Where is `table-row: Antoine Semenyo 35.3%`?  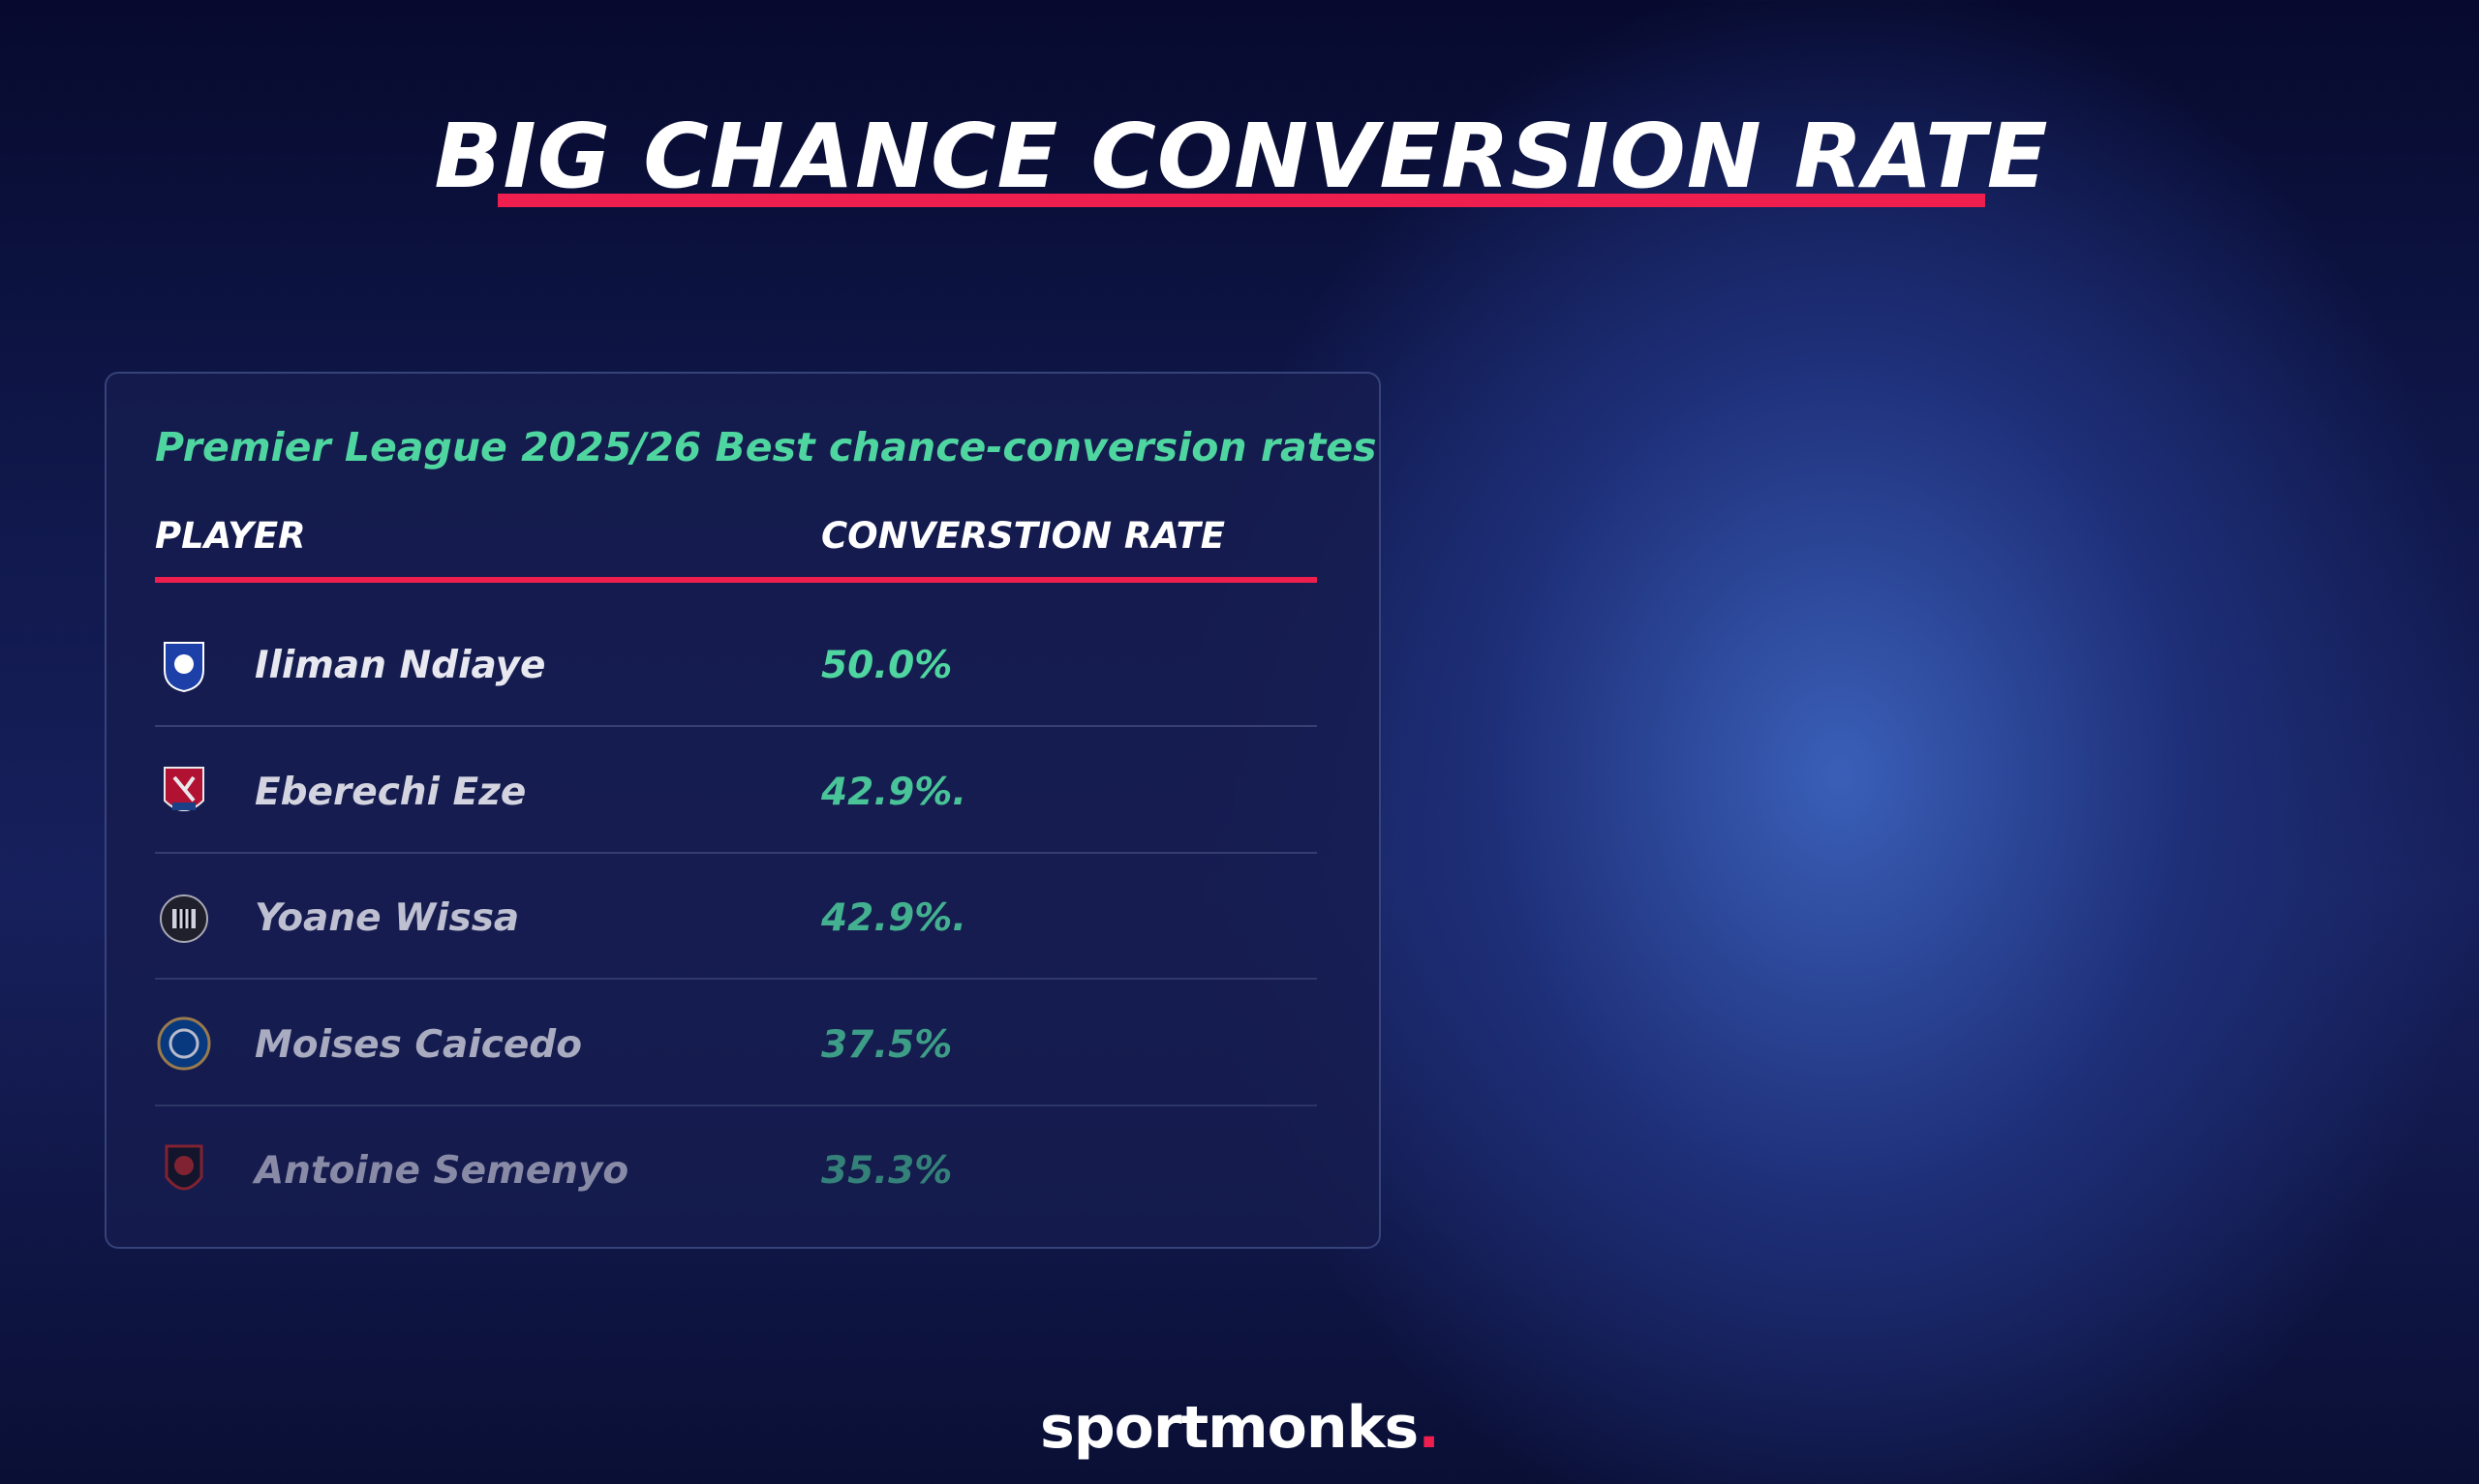 table-row: Antoine Semenyo 35.3% is located at coordinates (736, 1169).